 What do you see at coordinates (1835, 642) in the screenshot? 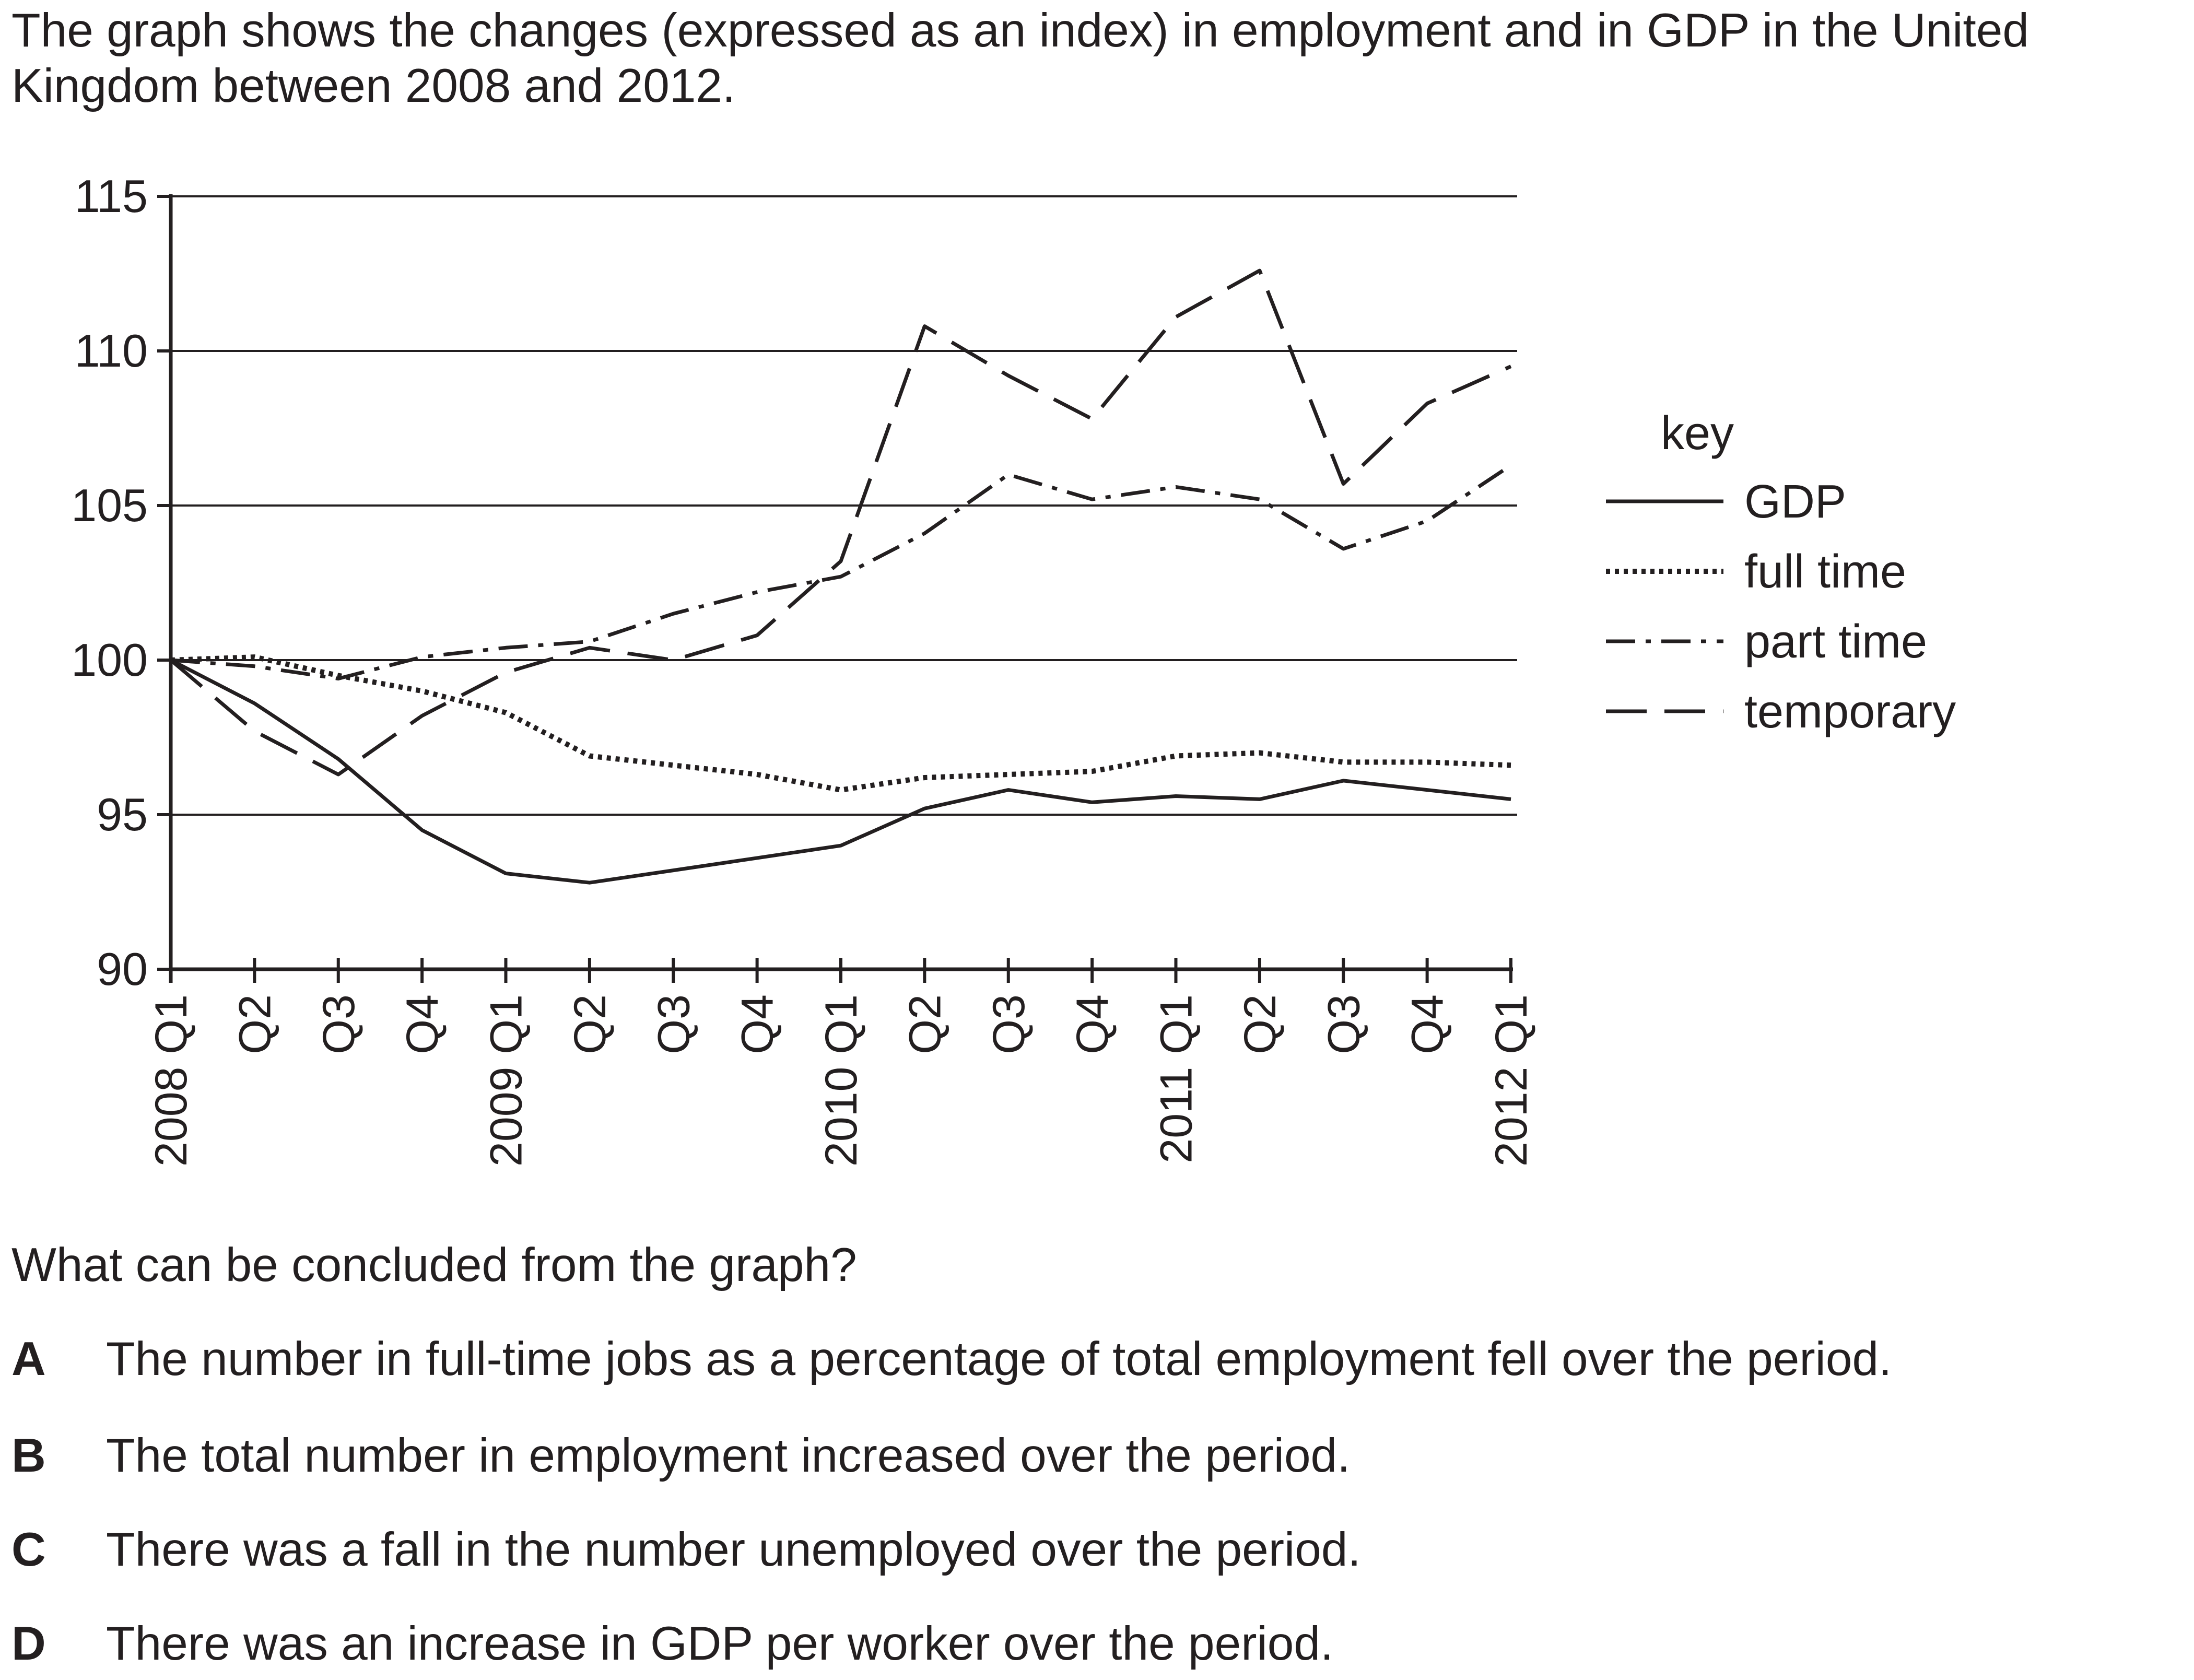
I see `legend-label: part time` at bounding box center [1835, 642].